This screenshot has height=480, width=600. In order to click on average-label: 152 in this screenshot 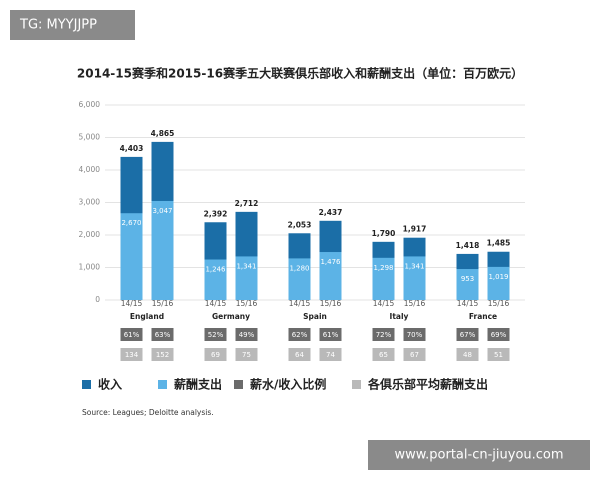, I will do `click(162, 355)`.